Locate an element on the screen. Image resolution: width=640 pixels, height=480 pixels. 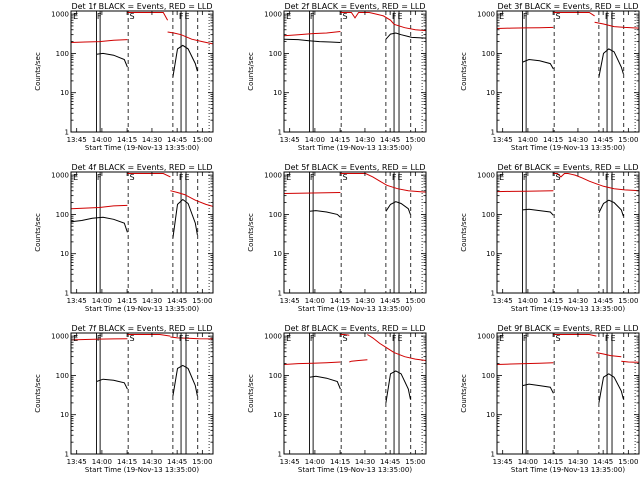
panel-title: Det 5f BLACK = Events, RED = LLD is located at coordinates (354, 167).